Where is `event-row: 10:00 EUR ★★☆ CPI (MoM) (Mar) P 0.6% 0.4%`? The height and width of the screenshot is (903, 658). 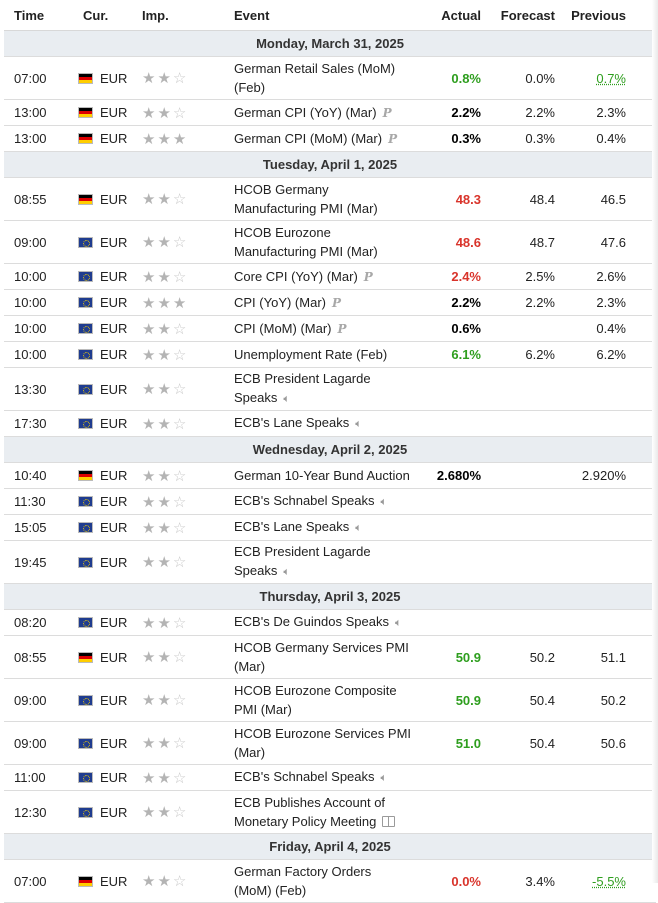
event-row: 10:00 EUR ★★☆ CPI (MoM) (Mar) P 0.6% 0.4% is located at coordinates (330, 328).